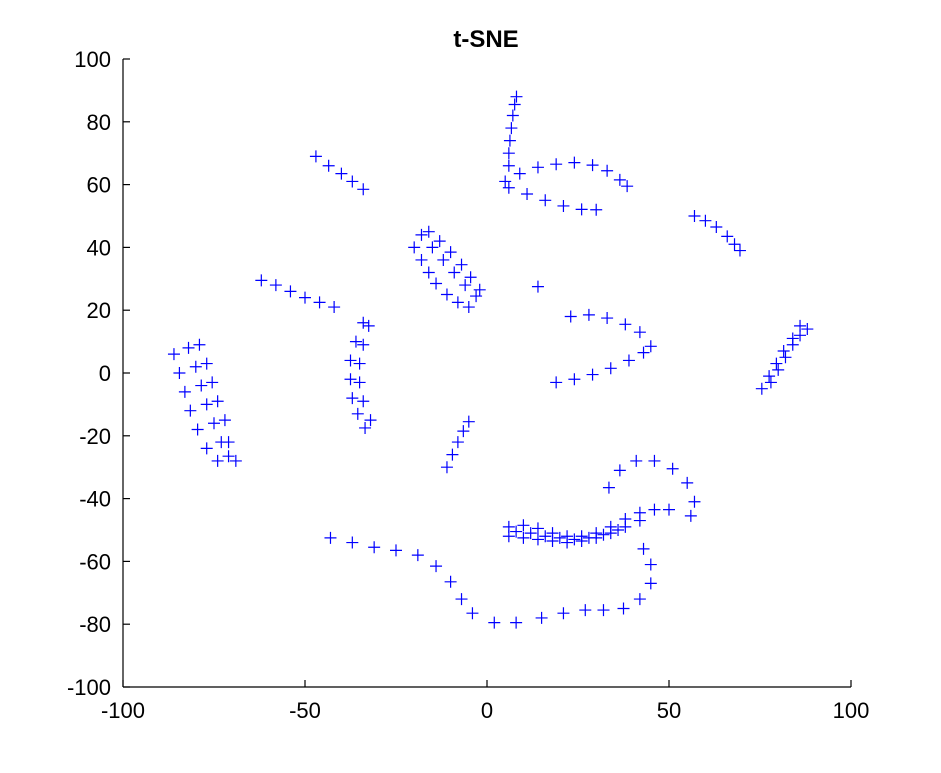 The image size is (941, 773). Describe the element at coordinates (95, 499) in the screenshot. I see `y-tick-label: -40` at that location.